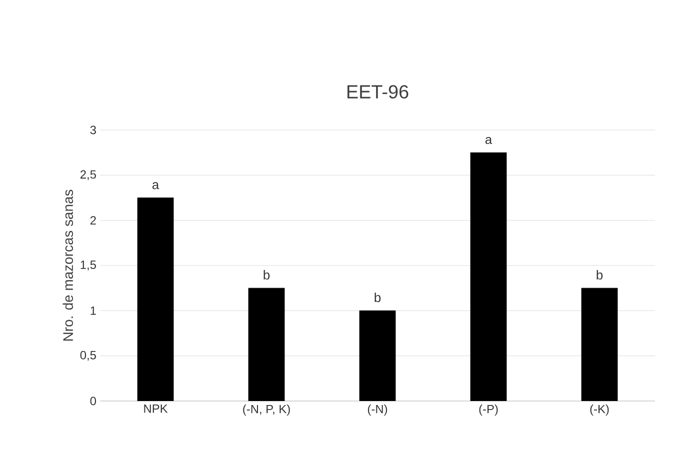 This screenshot has width=673, height=457. Describe the element at coordinates (378, 410) in the screenshot. I see `x-tick-label: (-N)` at that location.